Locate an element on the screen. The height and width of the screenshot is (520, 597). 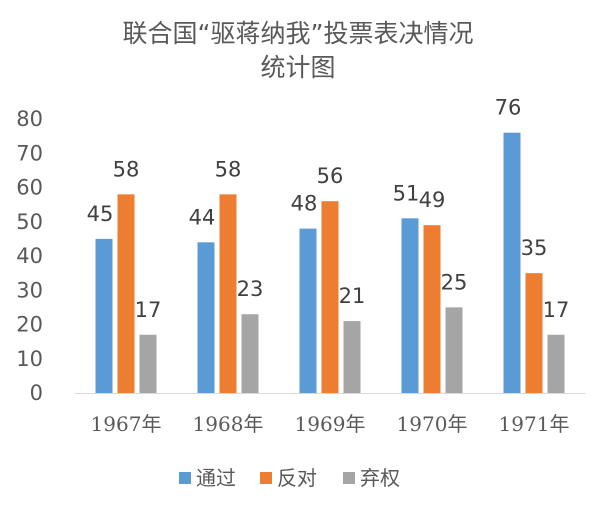
data-label: 48 is located at coordinates (304, 204).